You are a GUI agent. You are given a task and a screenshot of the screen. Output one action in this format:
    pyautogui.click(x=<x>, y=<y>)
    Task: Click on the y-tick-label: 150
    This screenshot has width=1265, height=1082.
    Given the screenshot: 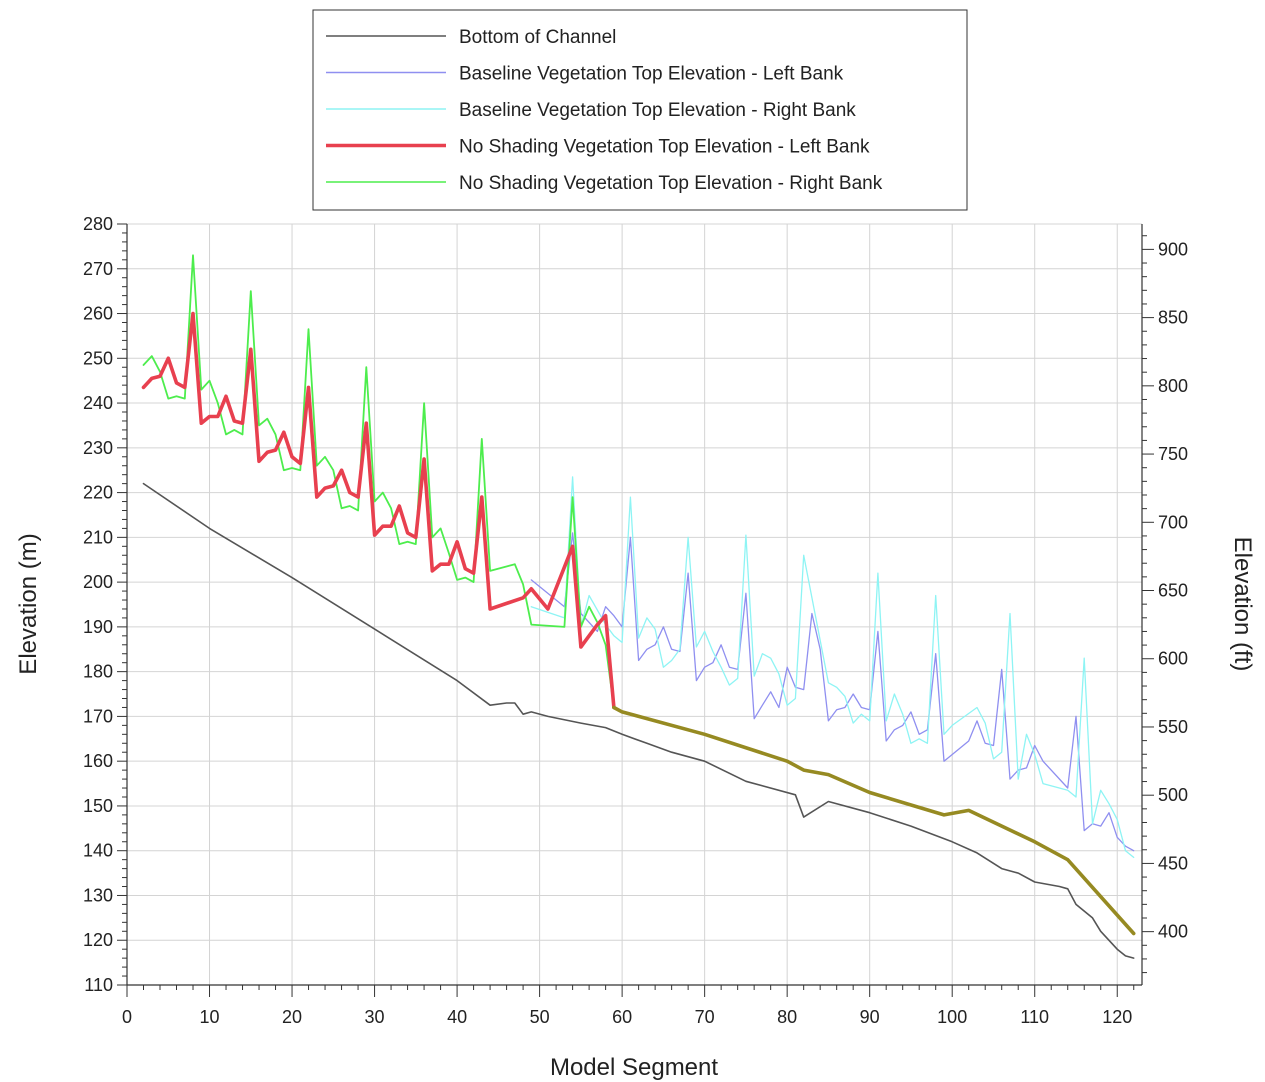 What is the action you would take?
    pyautogui.click(x=98, y=806)
    